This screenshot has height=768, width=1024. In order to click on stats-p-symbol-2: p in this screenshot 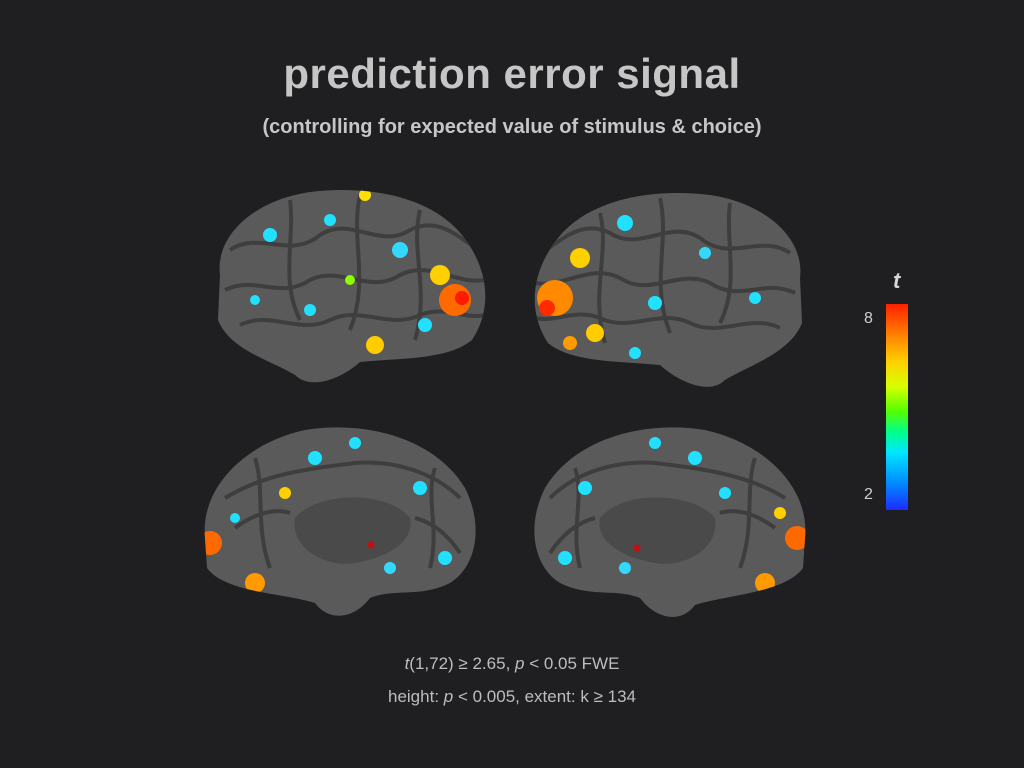, I will do `click(448, 696)`.